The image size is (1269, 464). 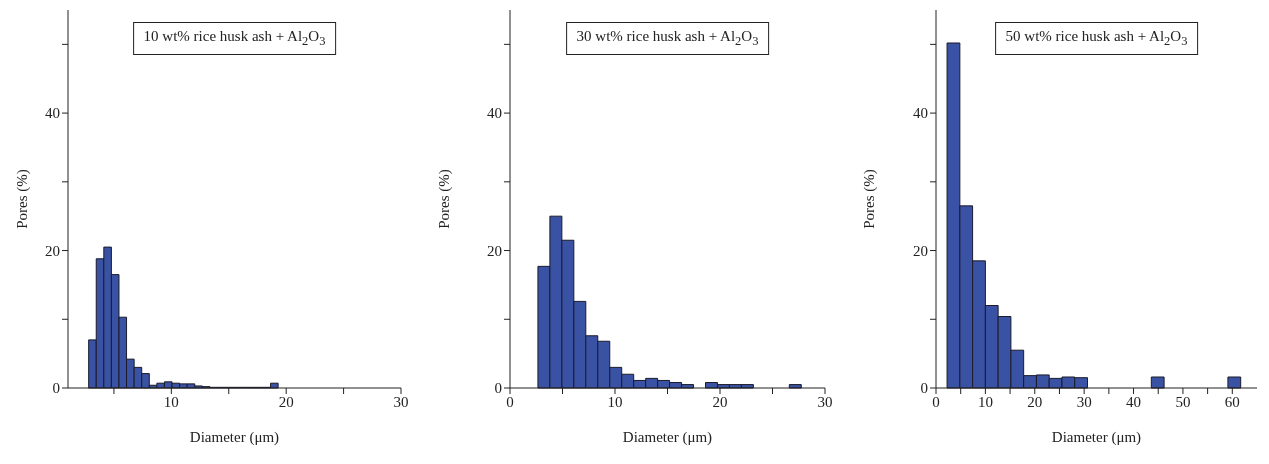 I want to click on text: 10 wt% rice husk ash + Al$_{2}$O$_{3}$, so click(x=234, y=38).